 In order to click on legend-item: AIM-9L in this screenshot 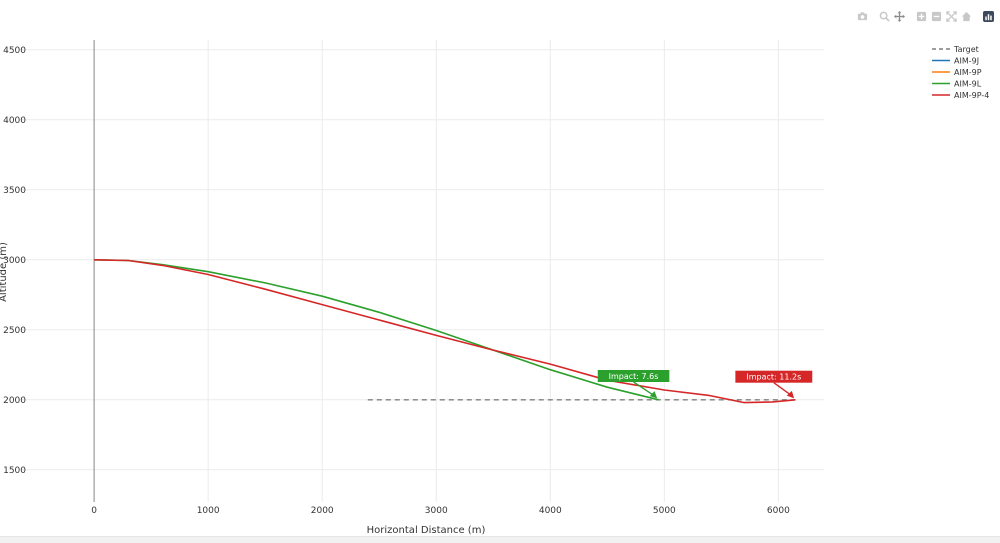, I will do `click(957, 84)`.